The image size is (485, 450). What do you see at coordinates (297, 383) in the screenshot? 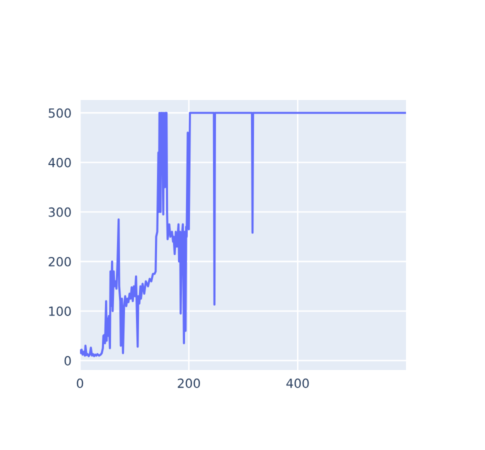
I see `x-tick-label: 400` at bounding box center [297, 383].